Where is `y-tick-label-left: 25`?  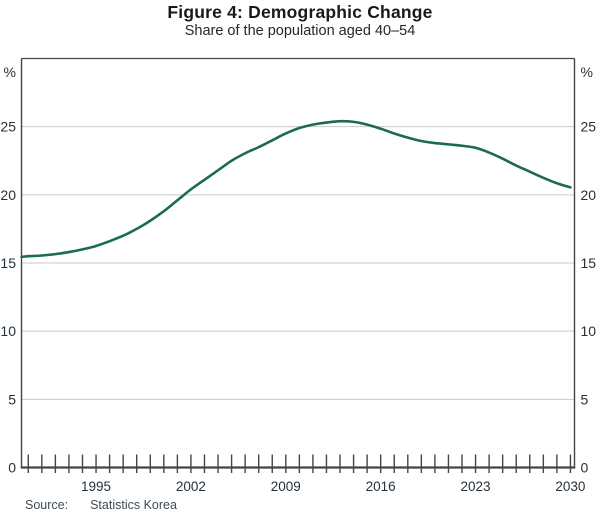 y-tick-label-left: 25 is located at coordinates (8, 127).